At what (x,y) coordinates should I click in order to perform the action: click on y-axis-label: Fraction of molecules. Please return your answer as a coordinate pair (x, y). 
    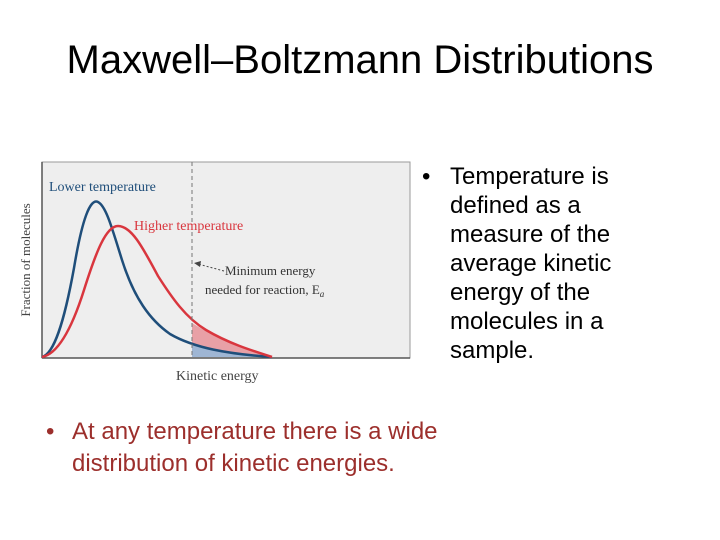
    Looking at the image, I should click on (25, 259).